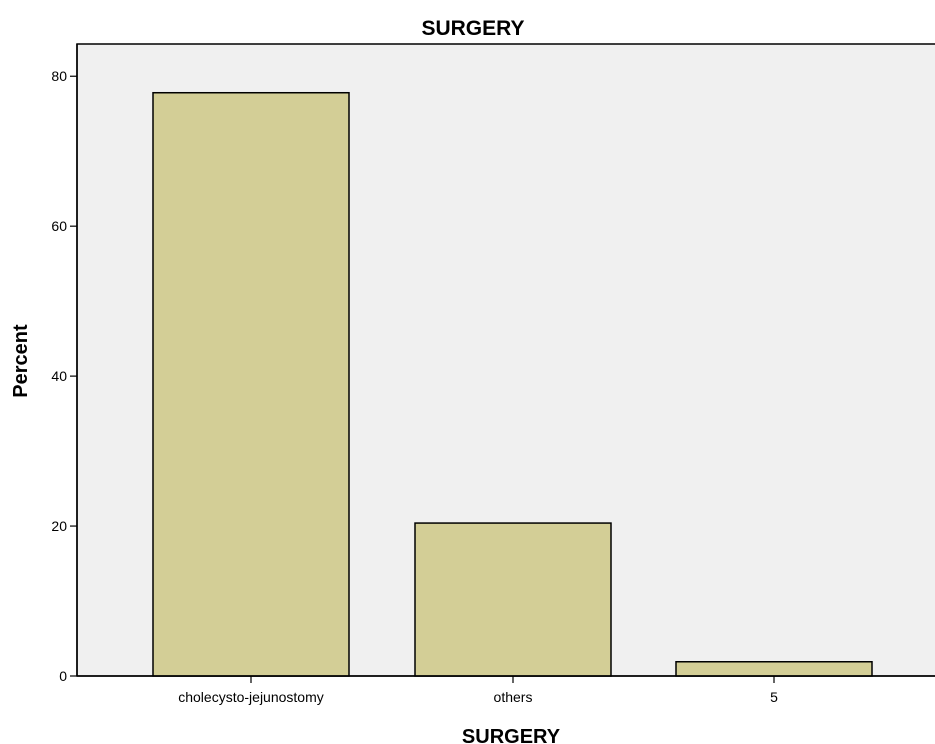  What do you see at coordinates (59, 226) in the screenshot?
I see `y-tick-label-60: 60` at bounding box center [59, 226].